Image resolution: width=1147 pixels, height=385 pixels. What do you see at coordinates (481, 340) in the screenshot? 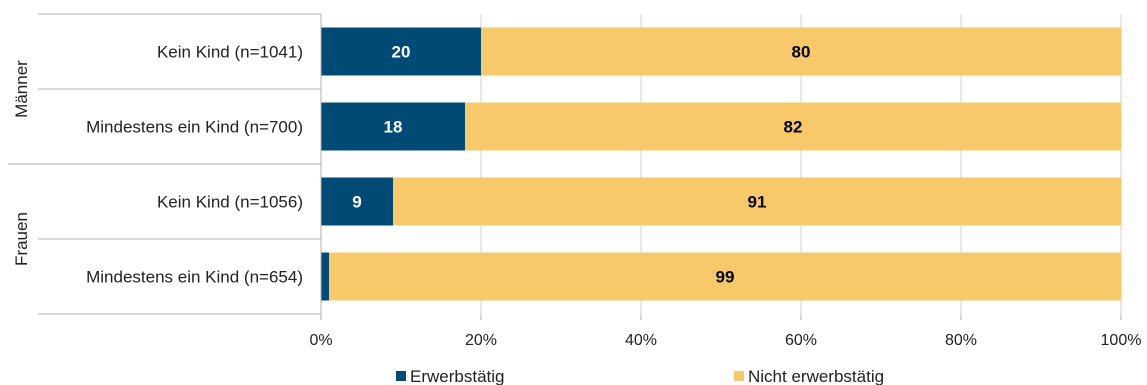
I see `x-tick-label: 20%` at bounding box center [481, 340].